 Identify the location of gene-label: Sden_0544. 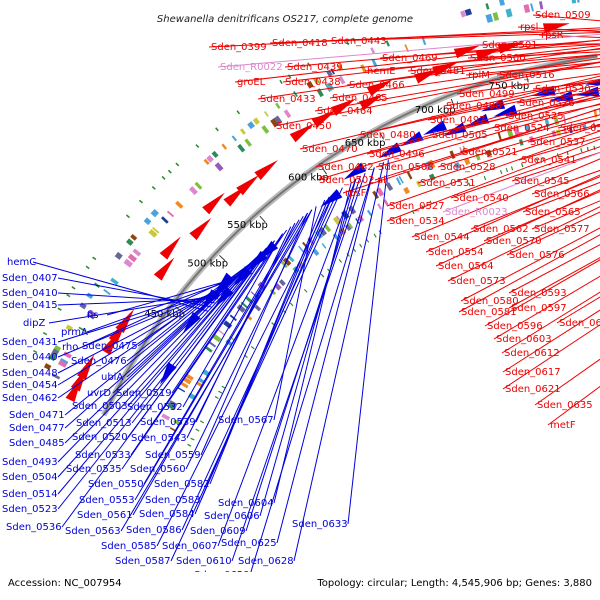
(442, 237).